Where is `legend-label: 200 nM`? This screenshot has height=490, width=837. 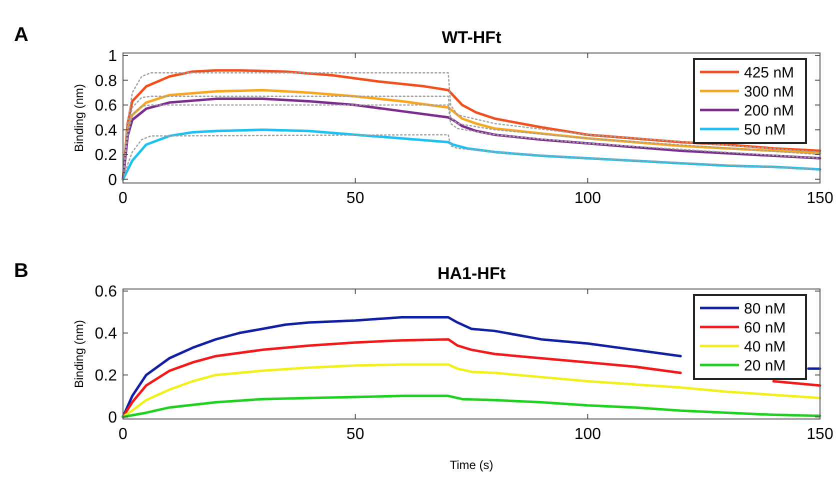 legend-label: 200 nM is located at coordinates (769, 111).